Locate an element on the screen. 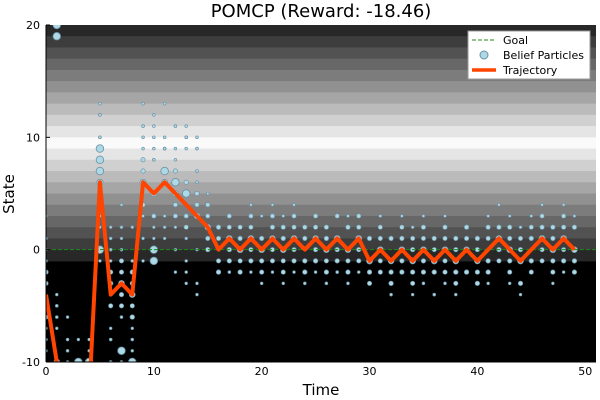 Image resolution: width=600 pixels, height=400 pixels. legend-particles-label: Belief Particles is located at coordinates (543, 55).